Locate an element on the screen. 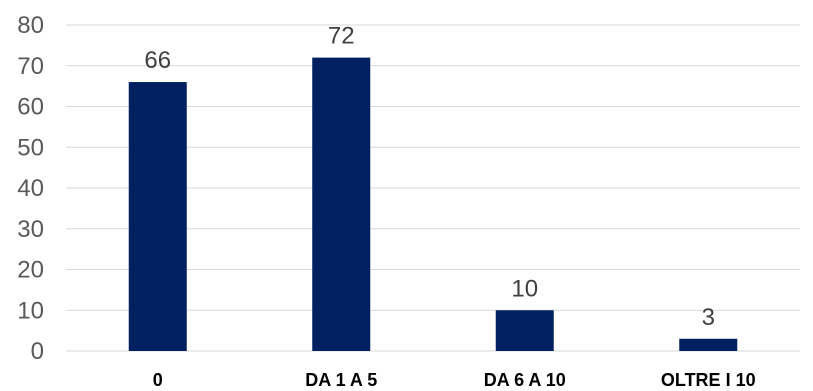 Image resolution: width=813 pixels, height=391 pixels. y-tick-label: 0 is located at coordinates (37, 351).